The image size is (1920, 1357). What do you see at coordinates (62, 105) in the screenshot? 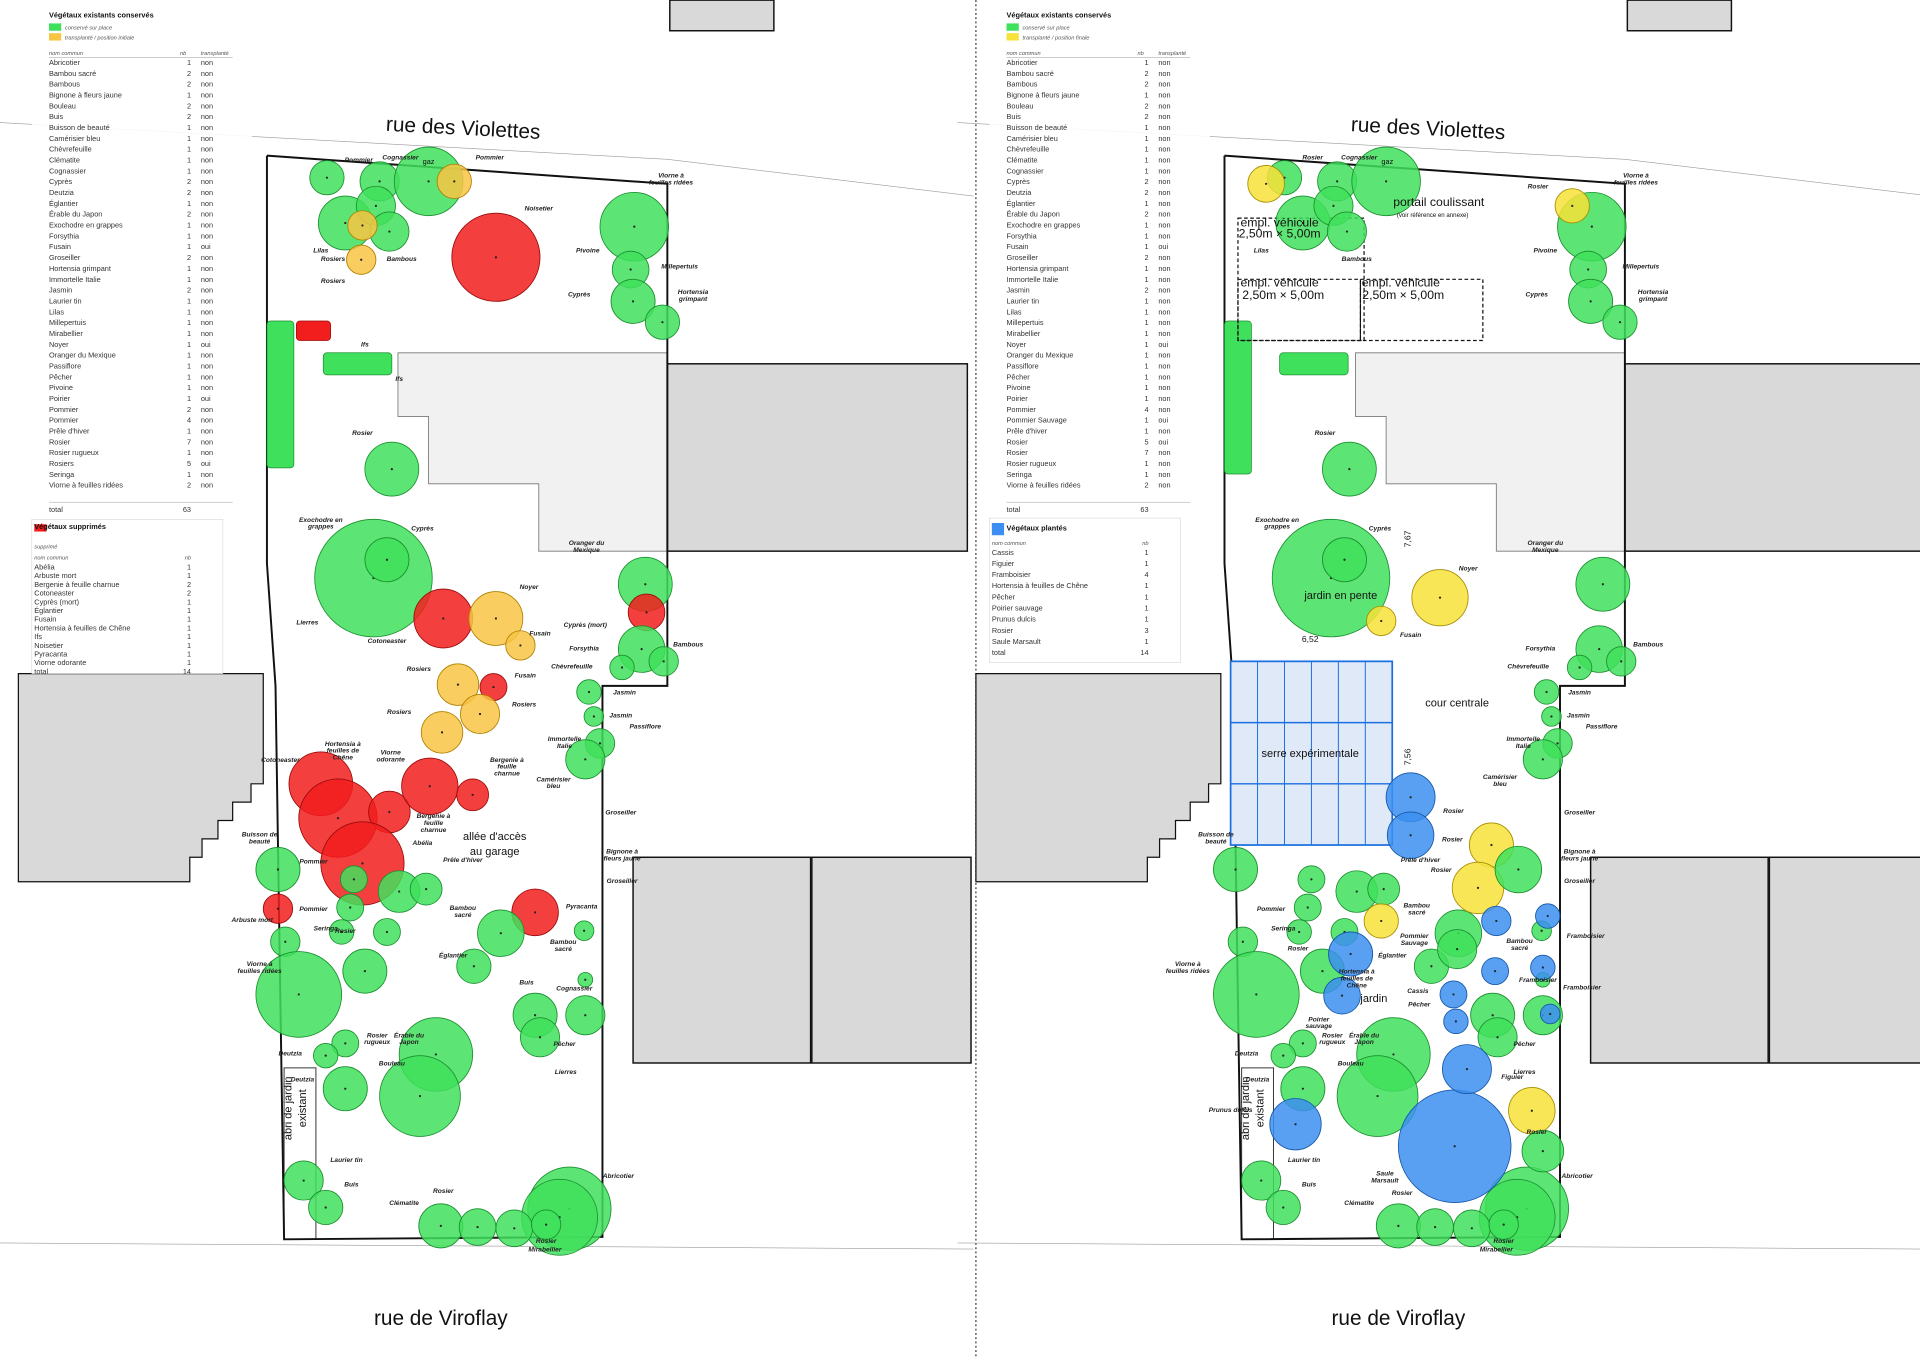
I see `table-cell: Bouleau` at bounding box center [62, 105].